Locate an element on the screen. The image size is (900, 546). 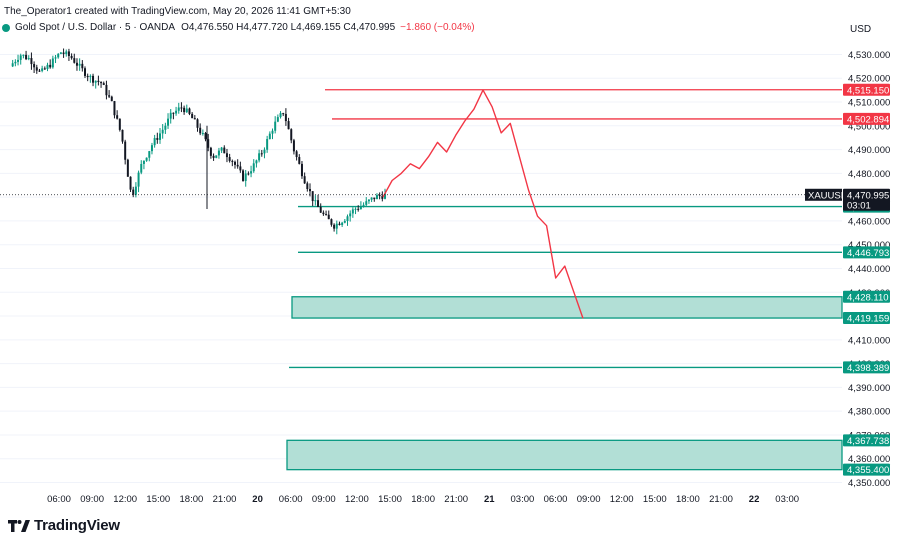
y-tick-label: 4,380.000 is located at coordinates (869, 412).